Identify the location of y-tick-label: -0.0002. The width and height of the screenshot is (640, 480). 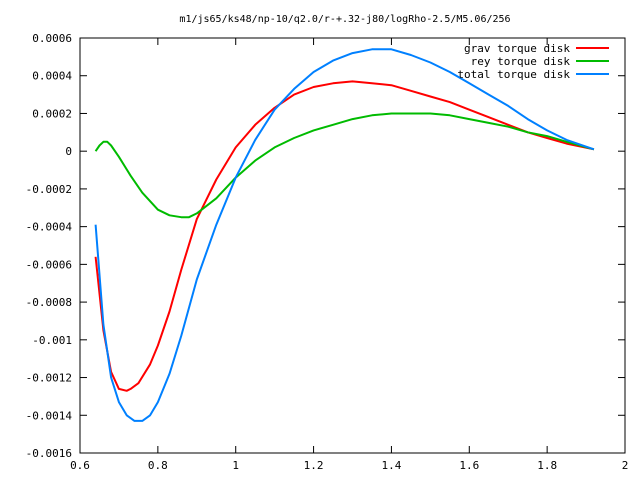
(49, 189).